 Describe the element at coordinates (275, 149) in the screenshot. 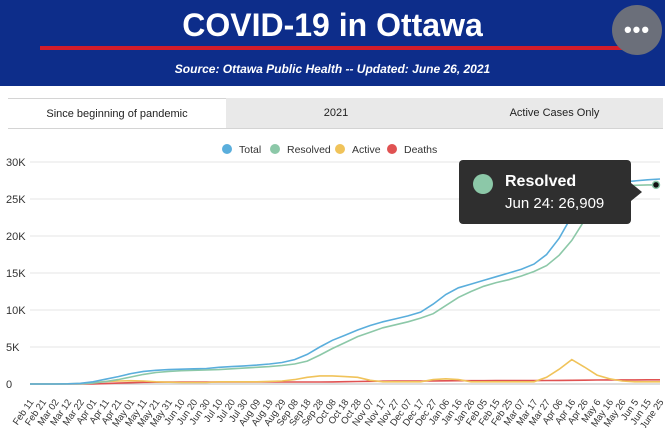

I see `legend-swatch-resolved` at that location.